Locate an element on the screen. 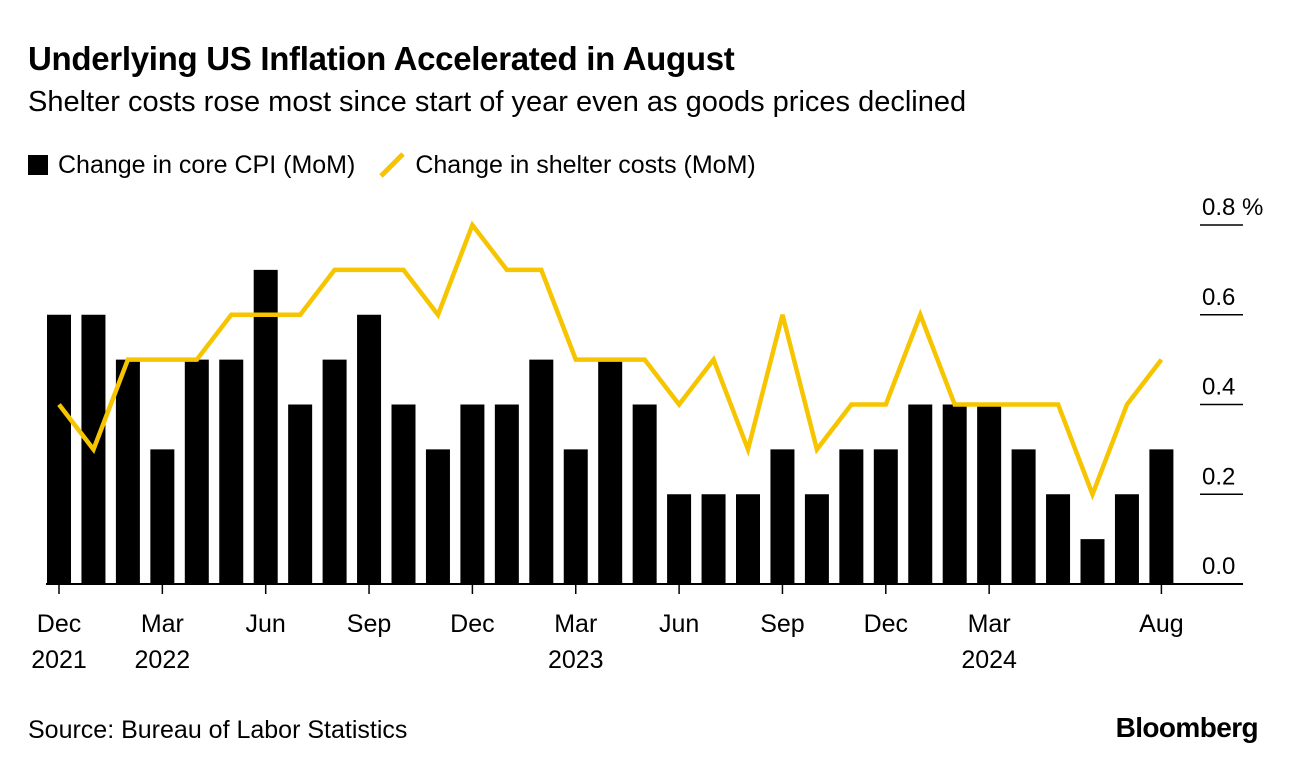 Image resolution: width=1296 pixels, height=774 pixels. x-tick-label-month: Aug is located at coordinates (1161, 624).